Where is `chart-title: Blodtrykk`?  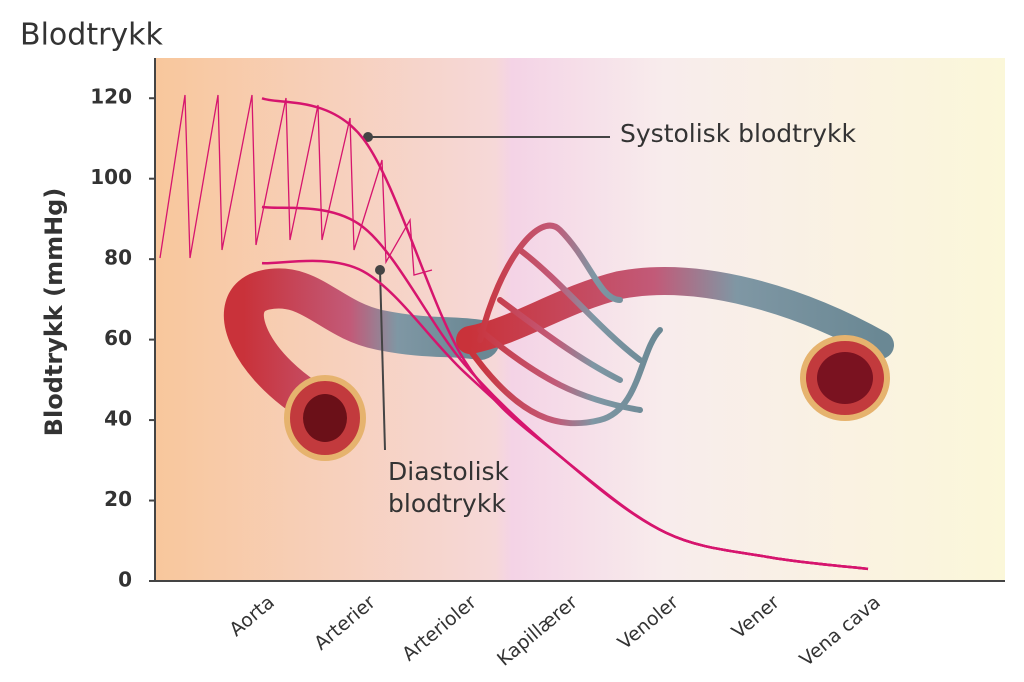 chart-title: Blodtrykk is located at coordinates (92, 35).